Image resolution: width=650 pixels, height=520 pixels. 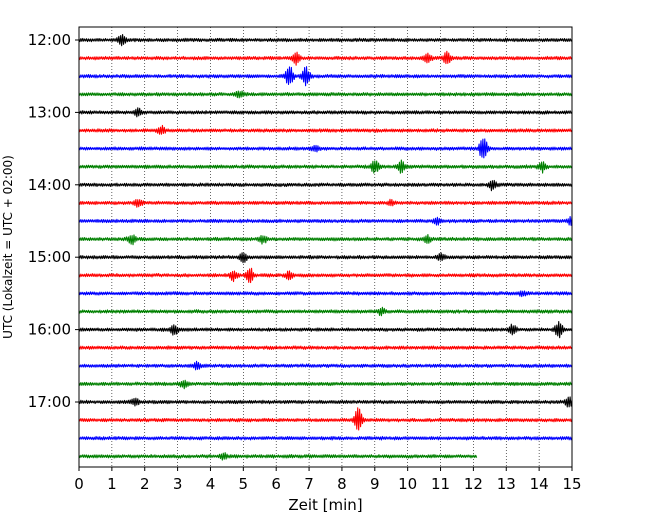 I want to click on x-tick-label: 14, so click(x=539, y=484).